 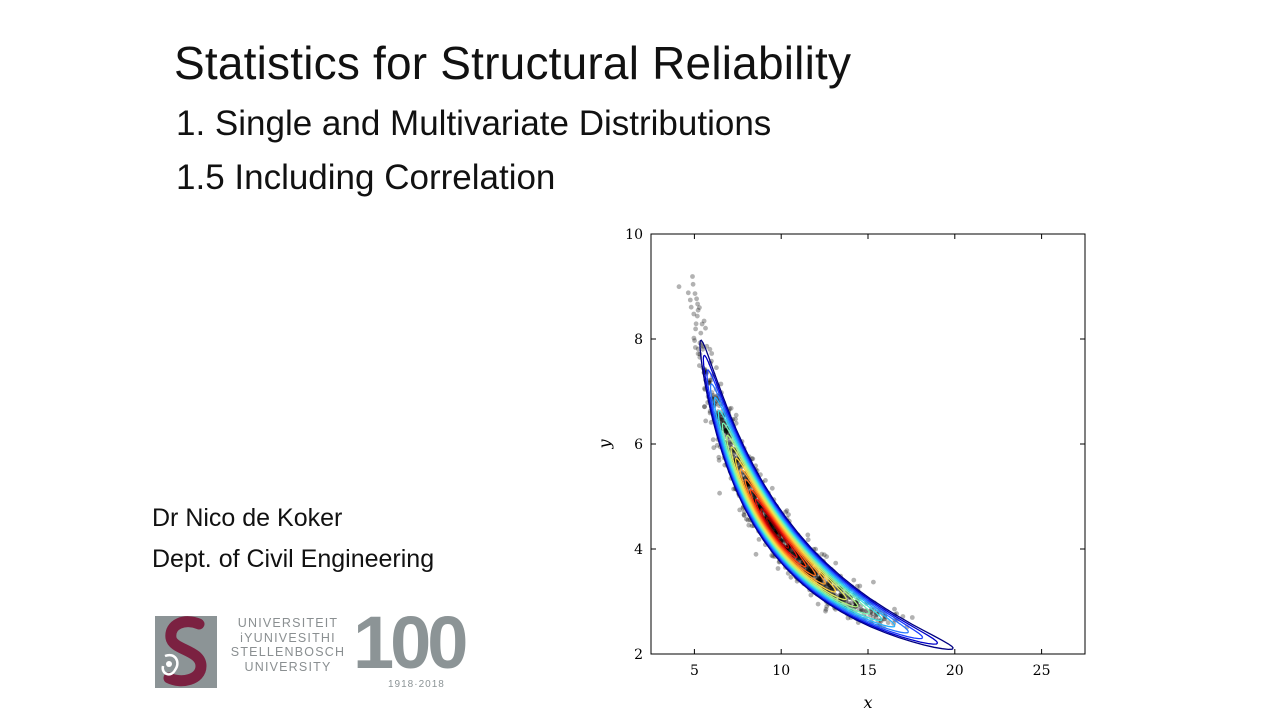 What do you see at coordinates (288, 652) in the screenshot?
I see `logo-line-stellenbosch: STELLENBOSCH` at bounding box center [288, 652].